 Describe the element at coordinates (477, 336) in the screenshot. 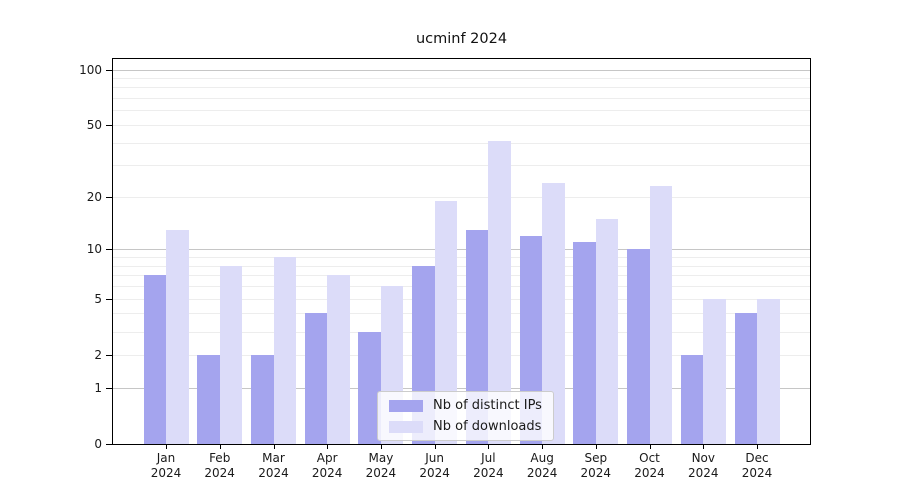

I see `bar-distinct-ips-jul` at that location.